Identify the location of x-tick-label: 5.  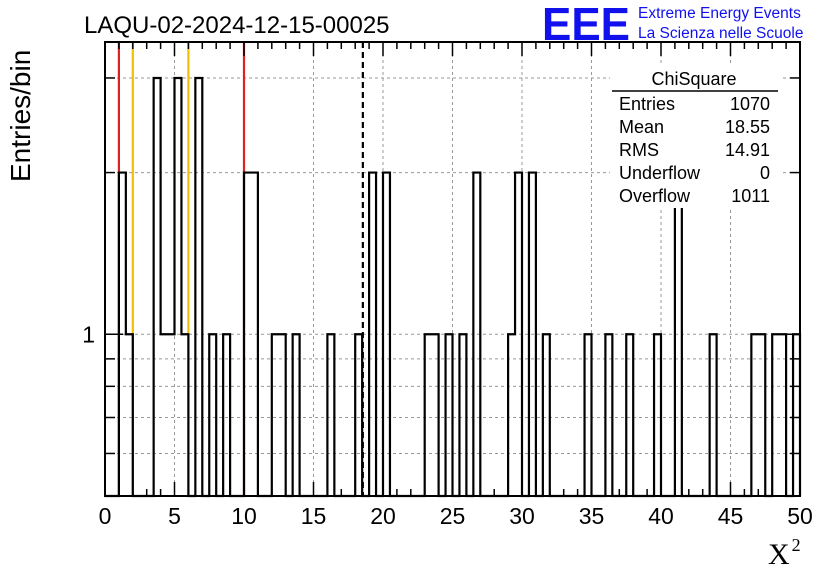
(174, 516).